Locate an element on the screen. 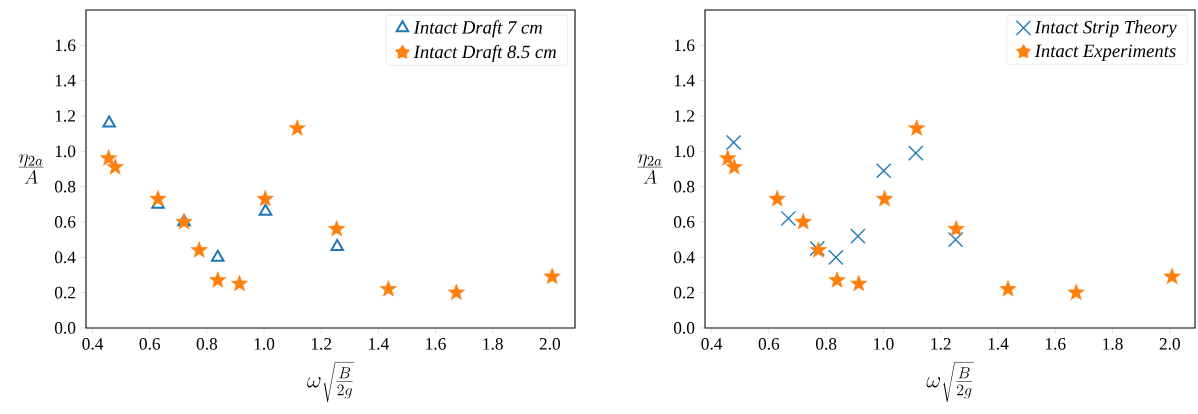  legend-label: Intact Strip Theory is located at coordinates (1105, 29).